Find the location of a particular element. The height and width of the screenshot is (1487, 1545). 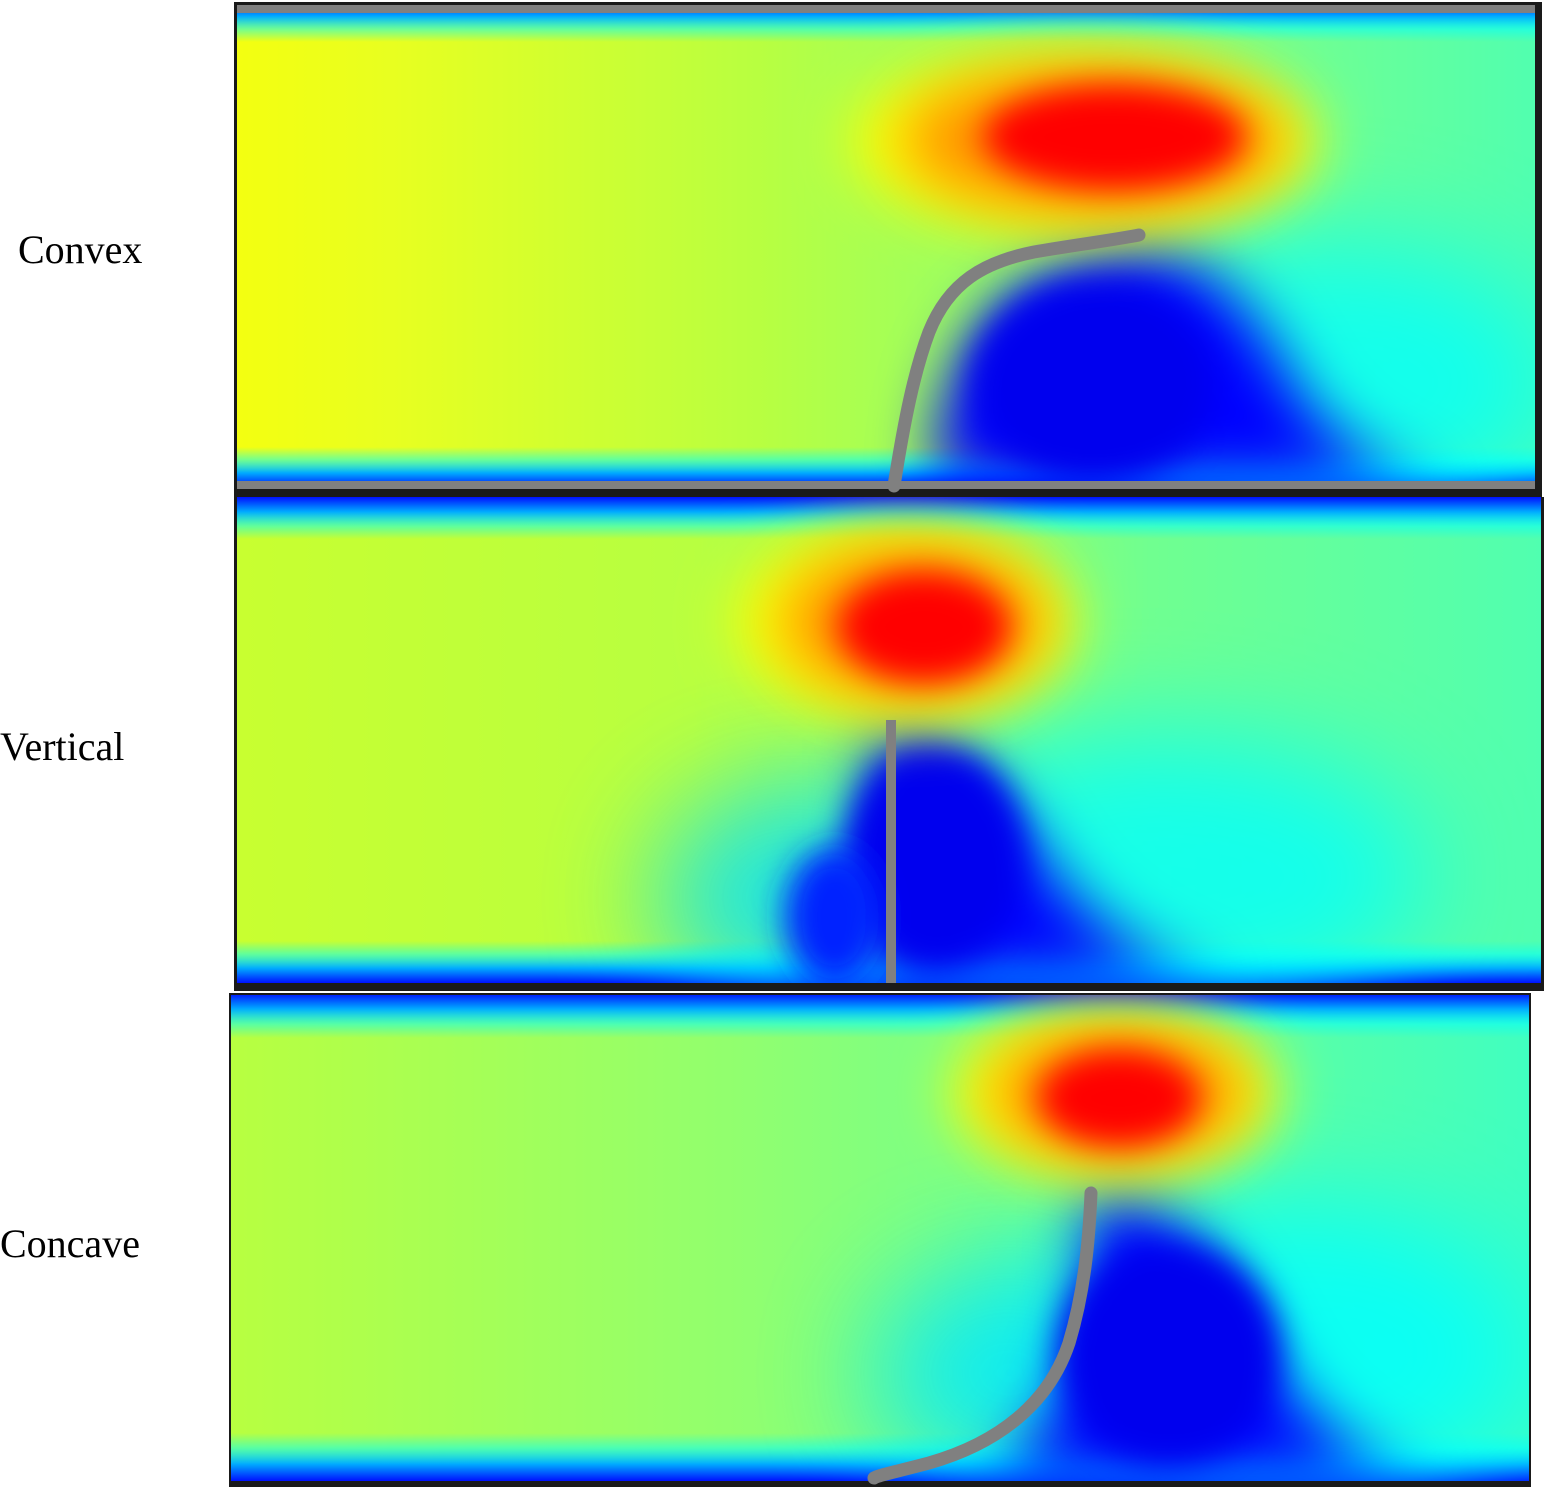

flap-concave is located at coordinates (982, 1335).